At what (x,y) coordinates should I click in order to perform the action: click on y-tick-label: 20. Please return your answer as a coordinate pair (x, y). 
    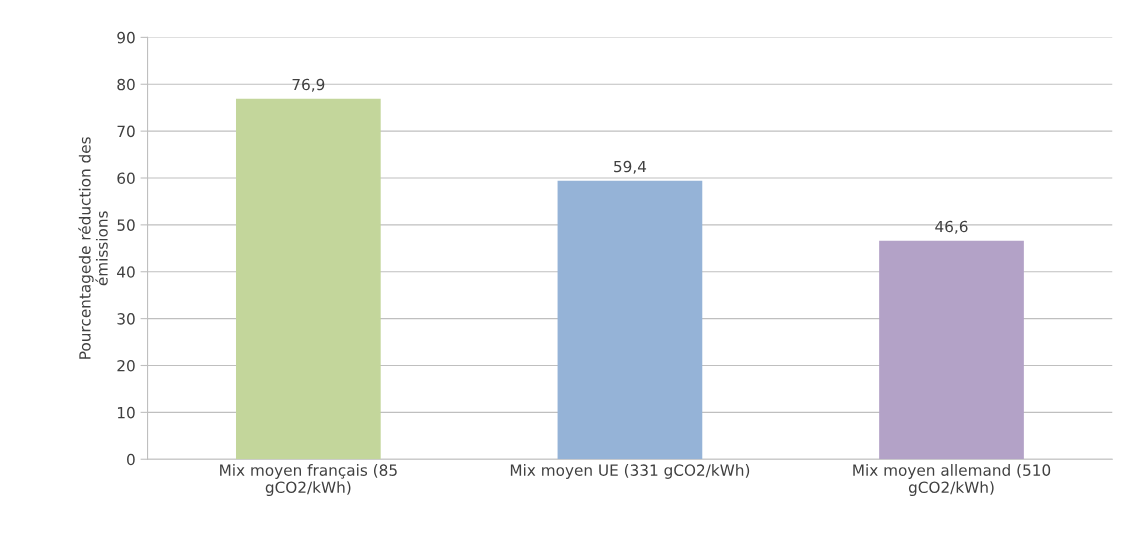
    Looking at the image, I should click on (126, 365).